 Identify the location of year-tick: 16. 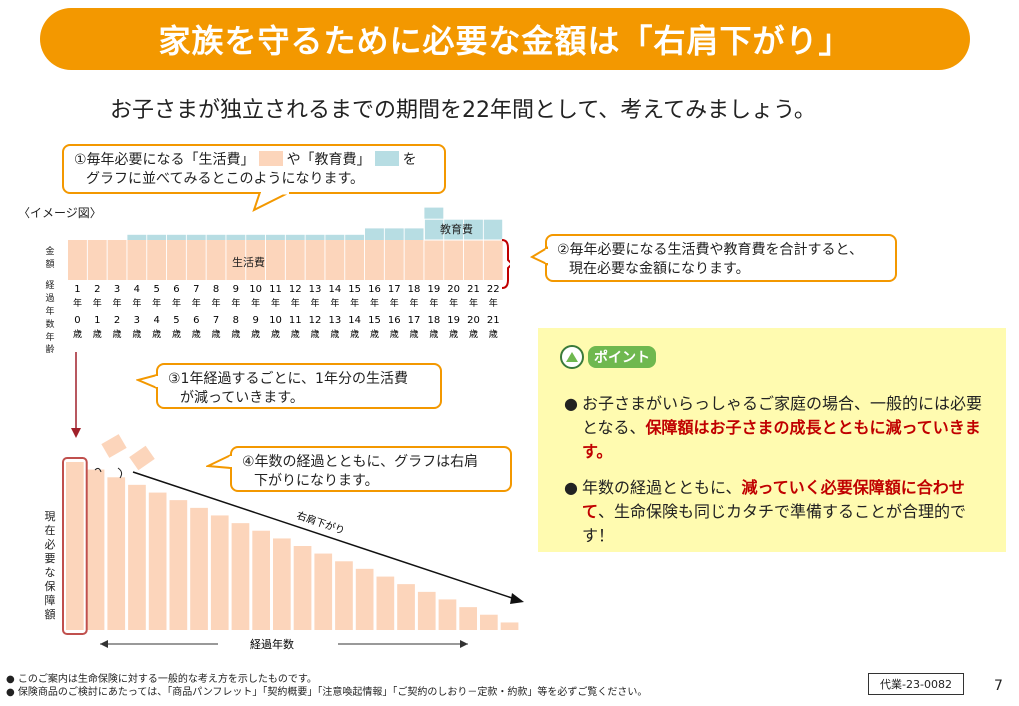
(374, 289).